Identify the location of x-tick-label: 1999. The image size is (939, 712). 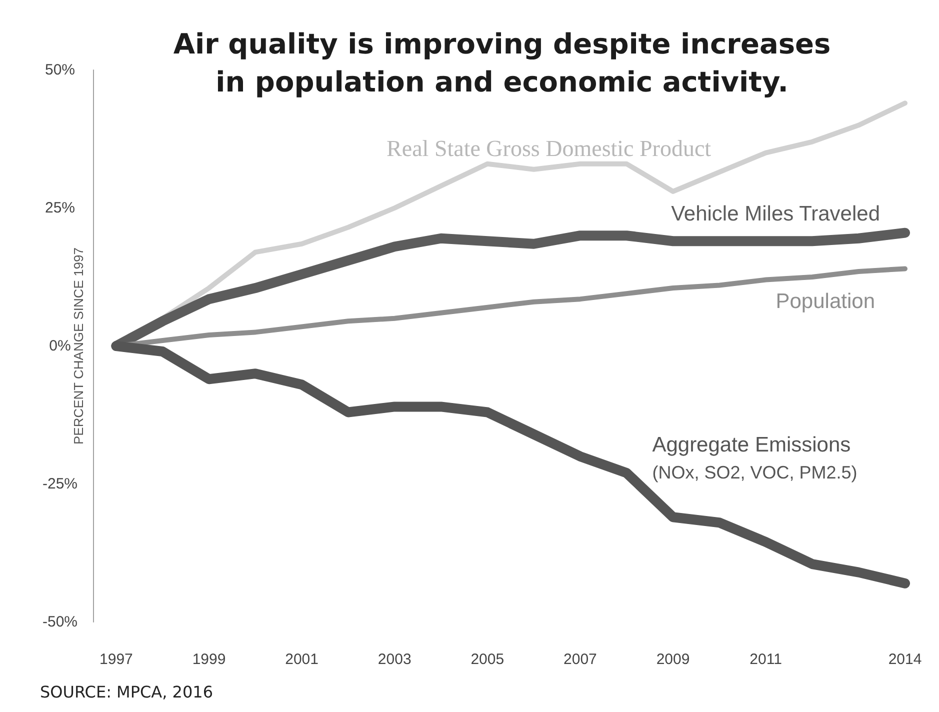
(209, 659).